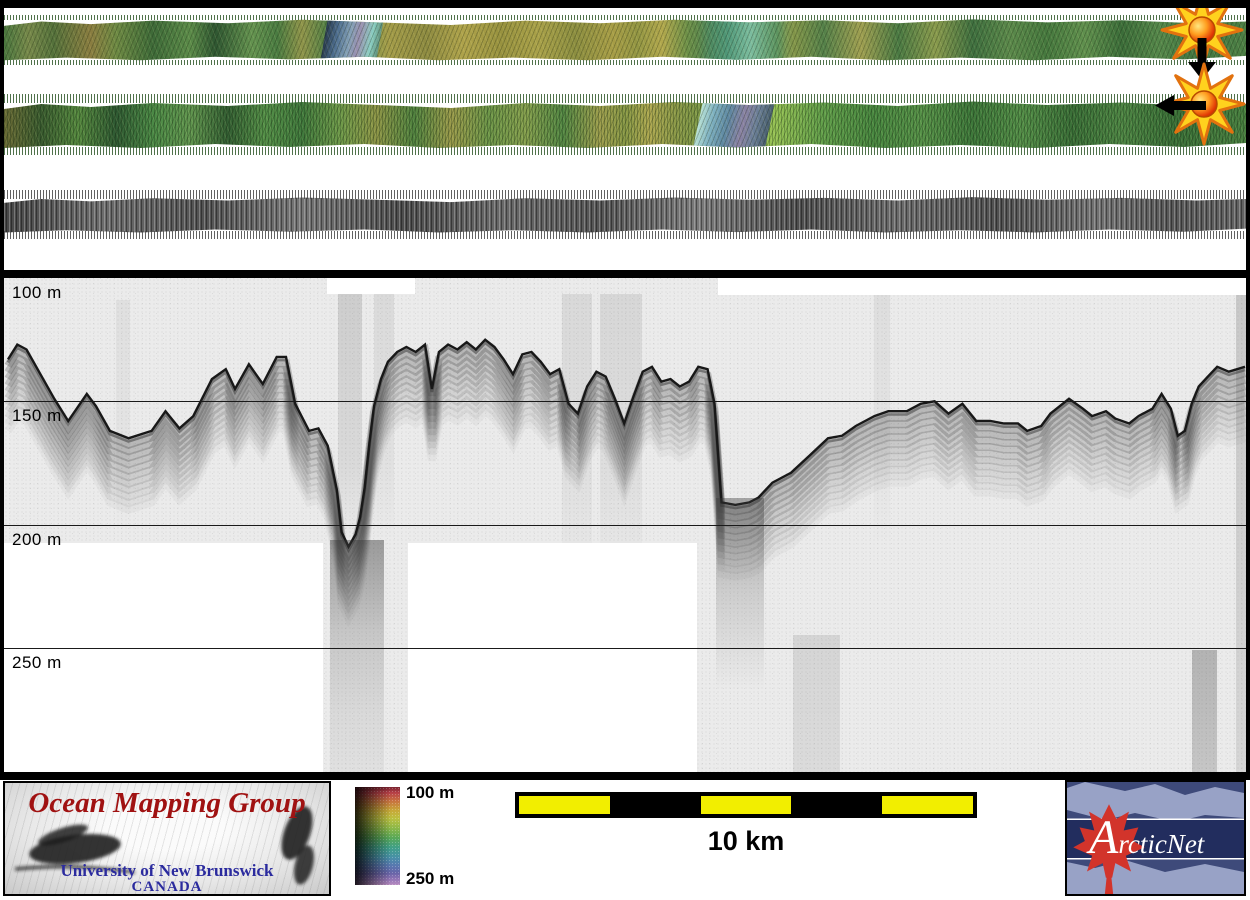  I want to click on scale-bar-segments, so click(746, 805).